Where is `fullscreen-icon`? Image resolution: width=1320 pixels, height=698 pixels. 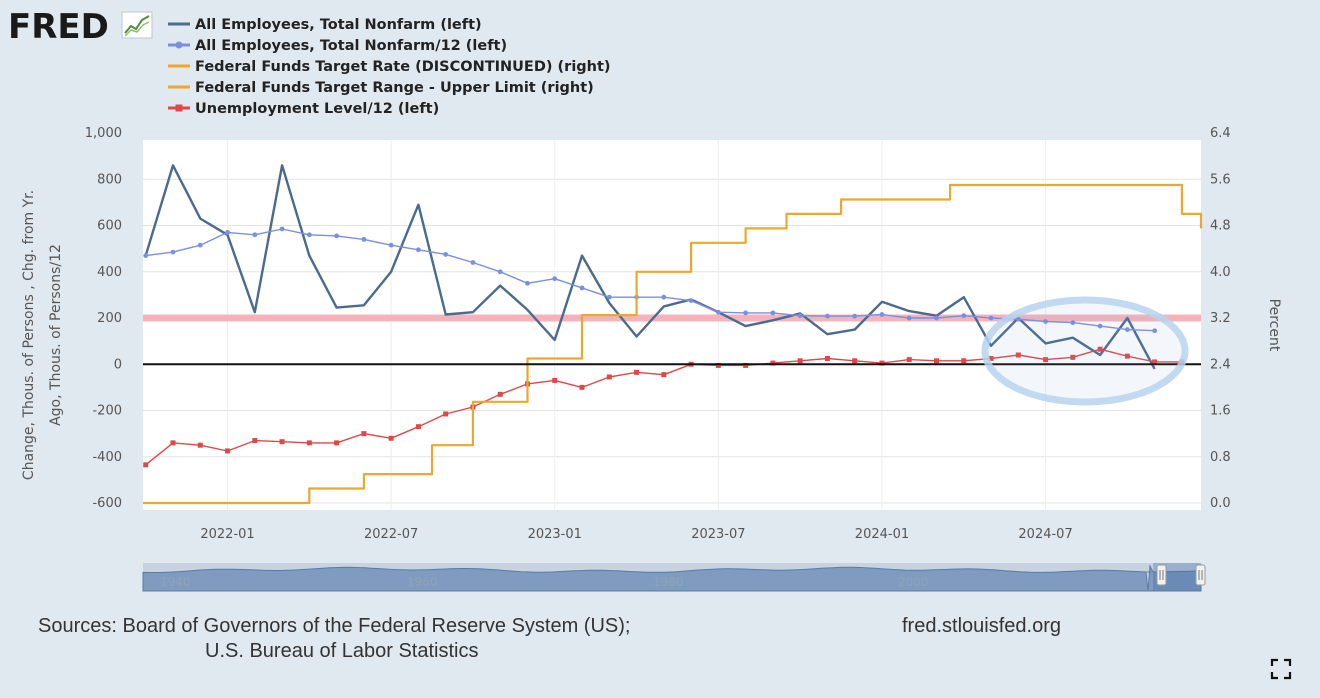 fullscreen-icon is located at coordinates (1281, 669).